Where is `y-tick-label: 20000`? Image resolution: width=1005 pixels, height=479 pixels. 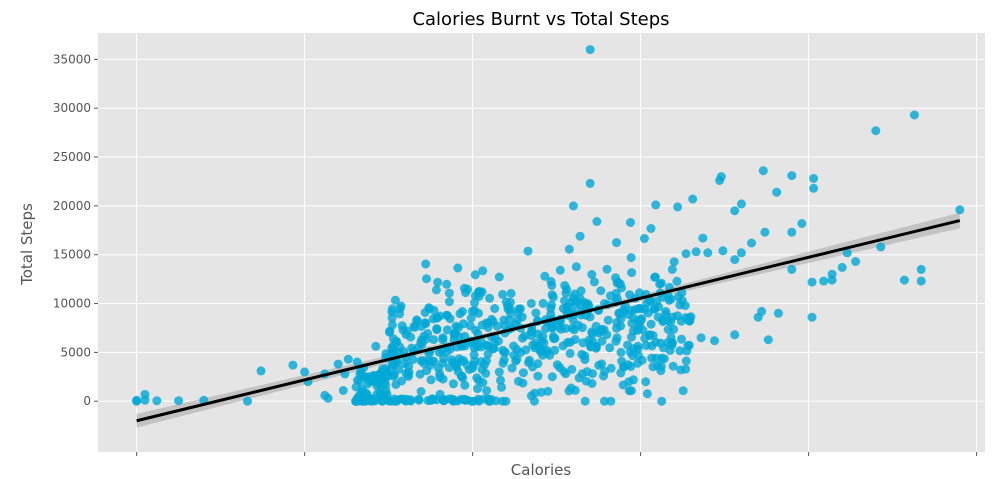 y-tick-label: 20000 is located at coordinates (72, 206).